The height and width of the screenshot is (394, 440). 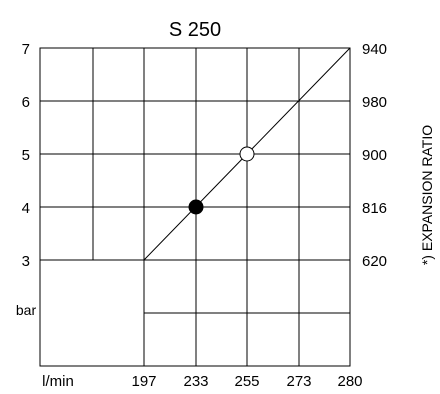 What do you see at coordinates (427, 195) in the screenshot?
I see `right-axis-title: *) EXPANSION RATIO` at bounding box center [427, 195].